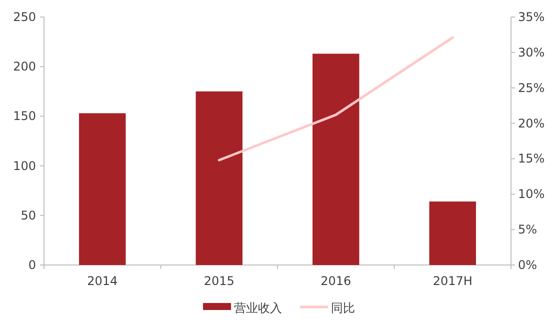 Image resolution: width=554 pixels, height=332 pixels. I want to click on y-tick-label: 200, so click(24, 67).